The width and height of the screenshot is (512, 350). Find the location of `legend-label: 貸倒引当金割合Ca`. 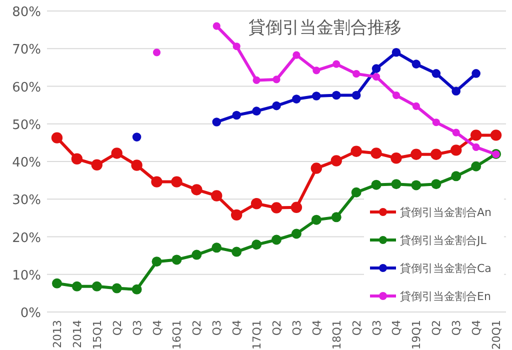

legend-label: 貸倒引当金割合Ca is located at coordinates (446, 268).